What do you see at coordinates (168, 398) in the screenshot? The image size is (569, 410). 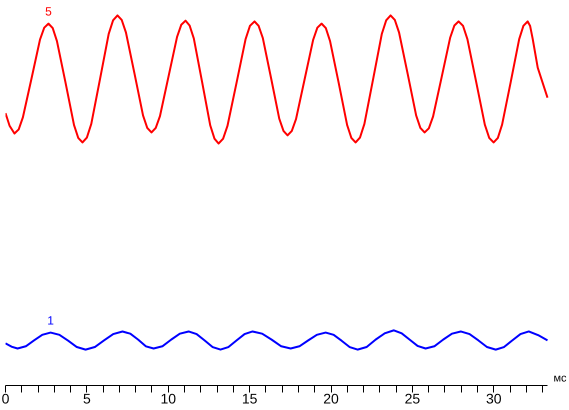 I see `x-tick-label: 10` at bounding box center [168, 398].